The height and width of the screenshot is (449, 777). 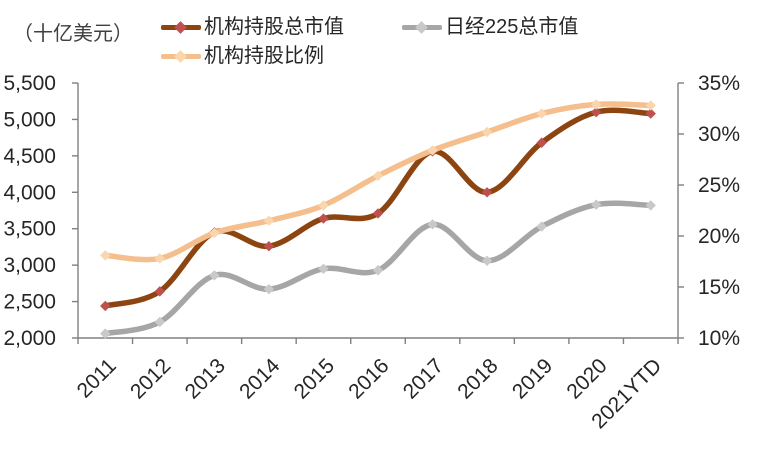 I want to click on legend-item-nikkei225-value: 日经225总市值, so click(x=490, y=27).